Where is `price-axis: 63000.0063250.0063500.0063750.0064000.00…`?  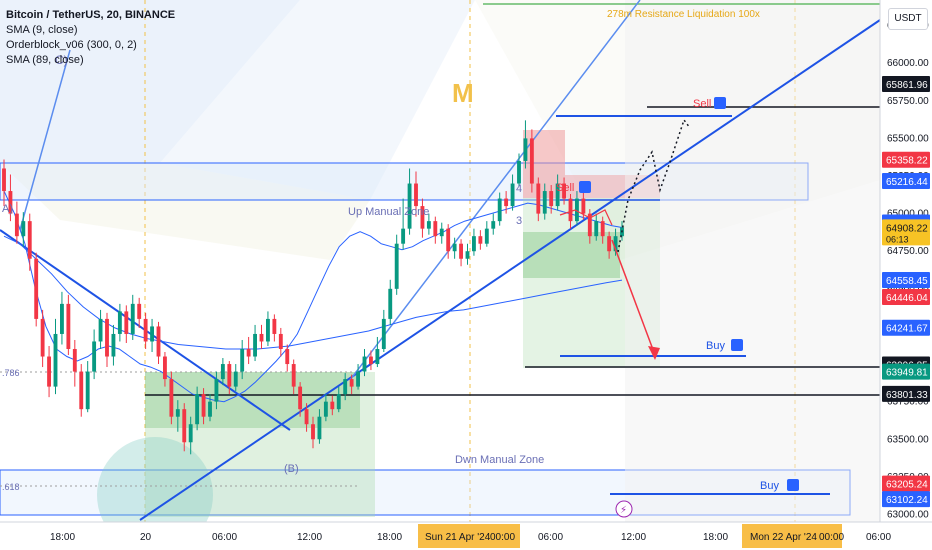 price-axis: 63000.0063250.0063500.0063750.0064000.00… is located at coordinates (905, 275).